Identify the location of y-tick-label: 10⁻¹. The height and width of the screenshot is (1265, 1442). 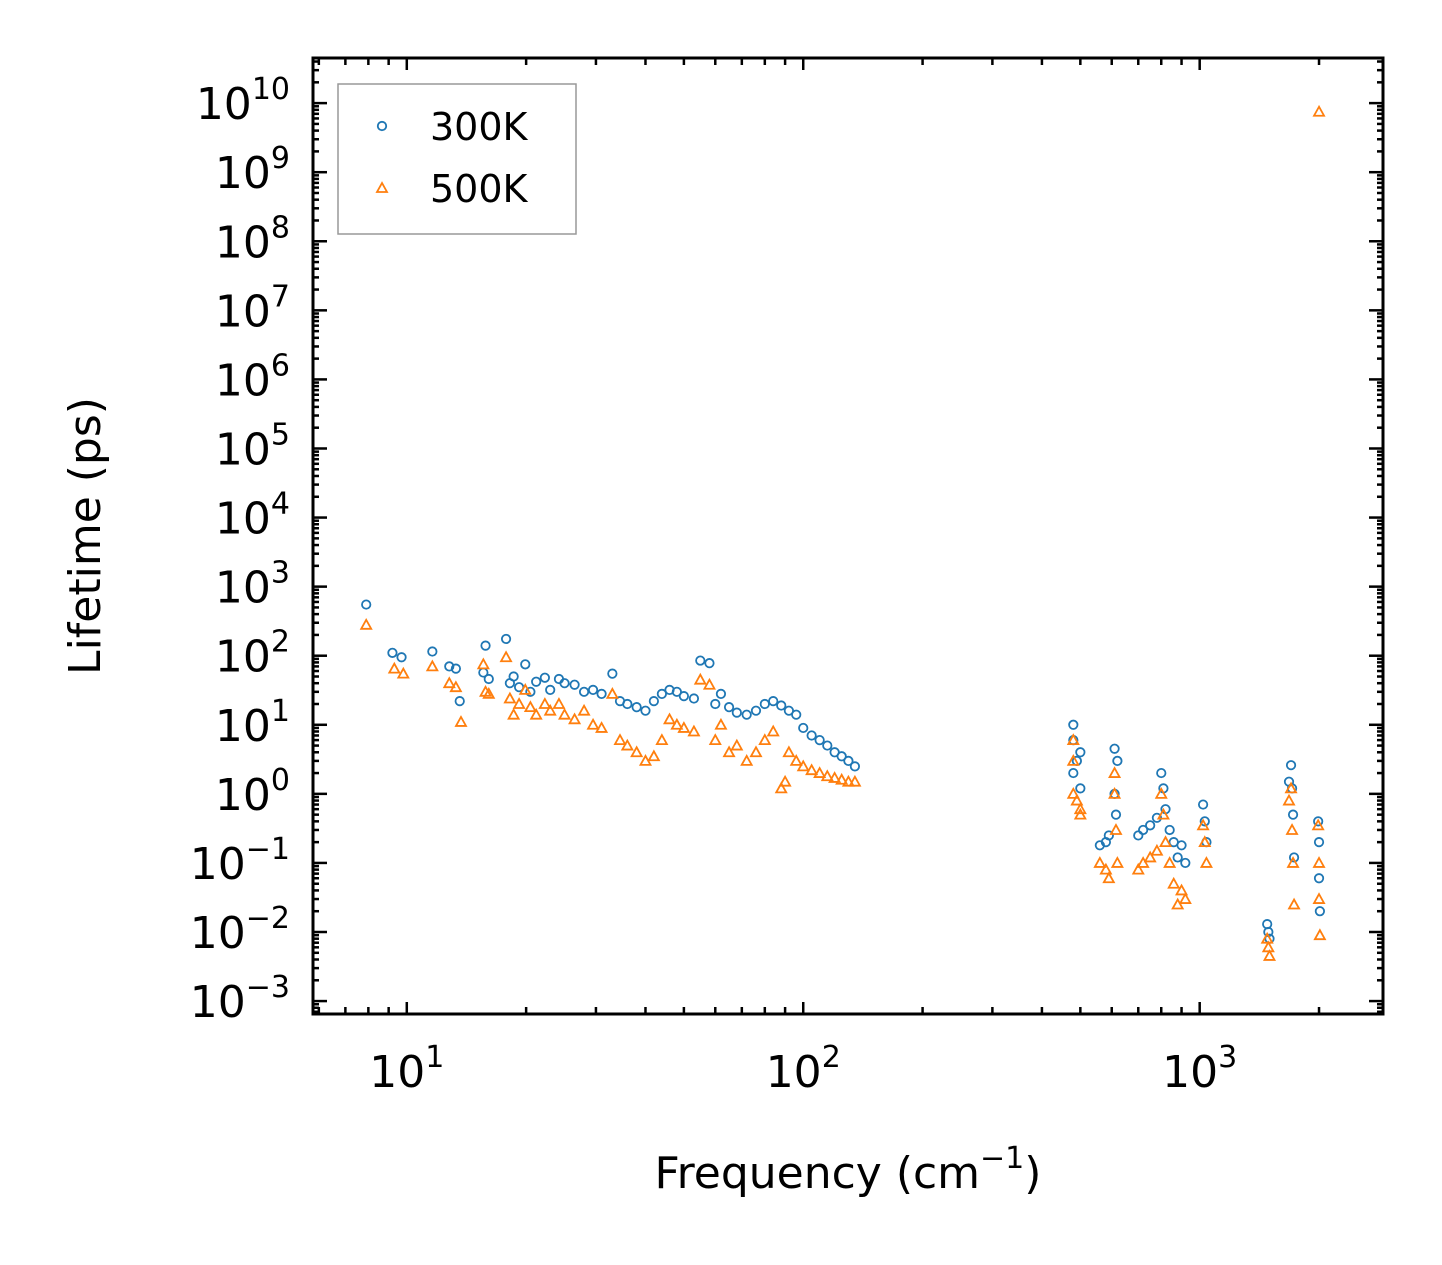
(240, 861).